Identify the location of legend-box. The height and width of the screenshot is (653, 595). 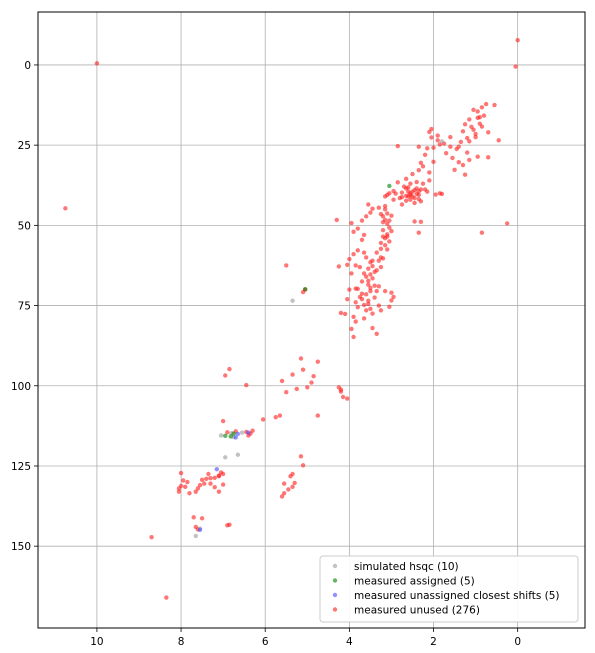
(449, 589).